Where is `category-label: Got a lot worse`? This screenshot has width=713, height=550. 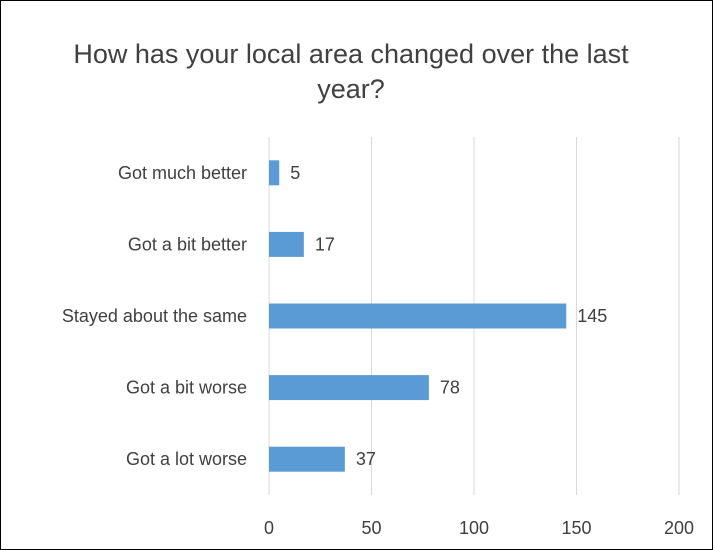
category-label: Got a lot worse is located at coordinates (186, 459).